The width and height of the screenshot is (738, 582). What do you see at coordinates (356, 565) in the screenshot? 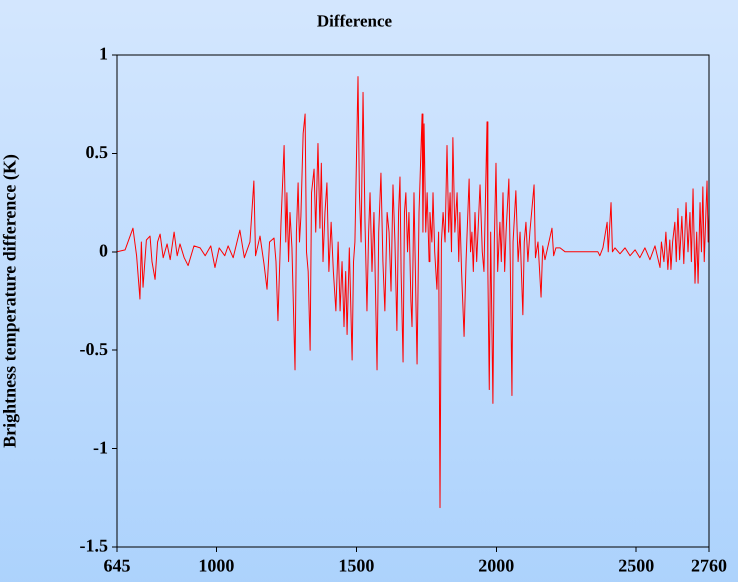
I see `x-tick-label: 1500` at bounding box center [356, 565].